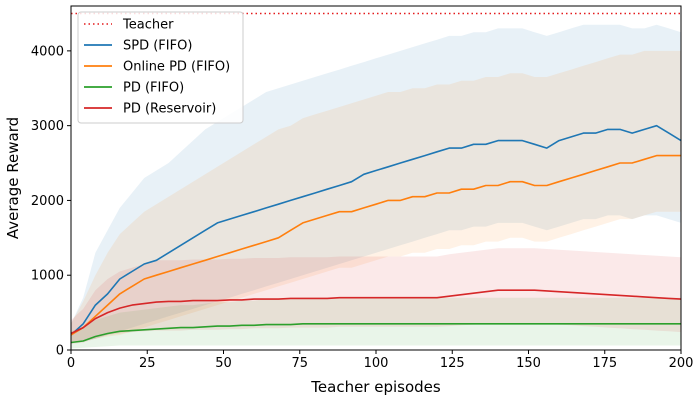  I want to click on y-tick-label: 3000, so click(47, 126).